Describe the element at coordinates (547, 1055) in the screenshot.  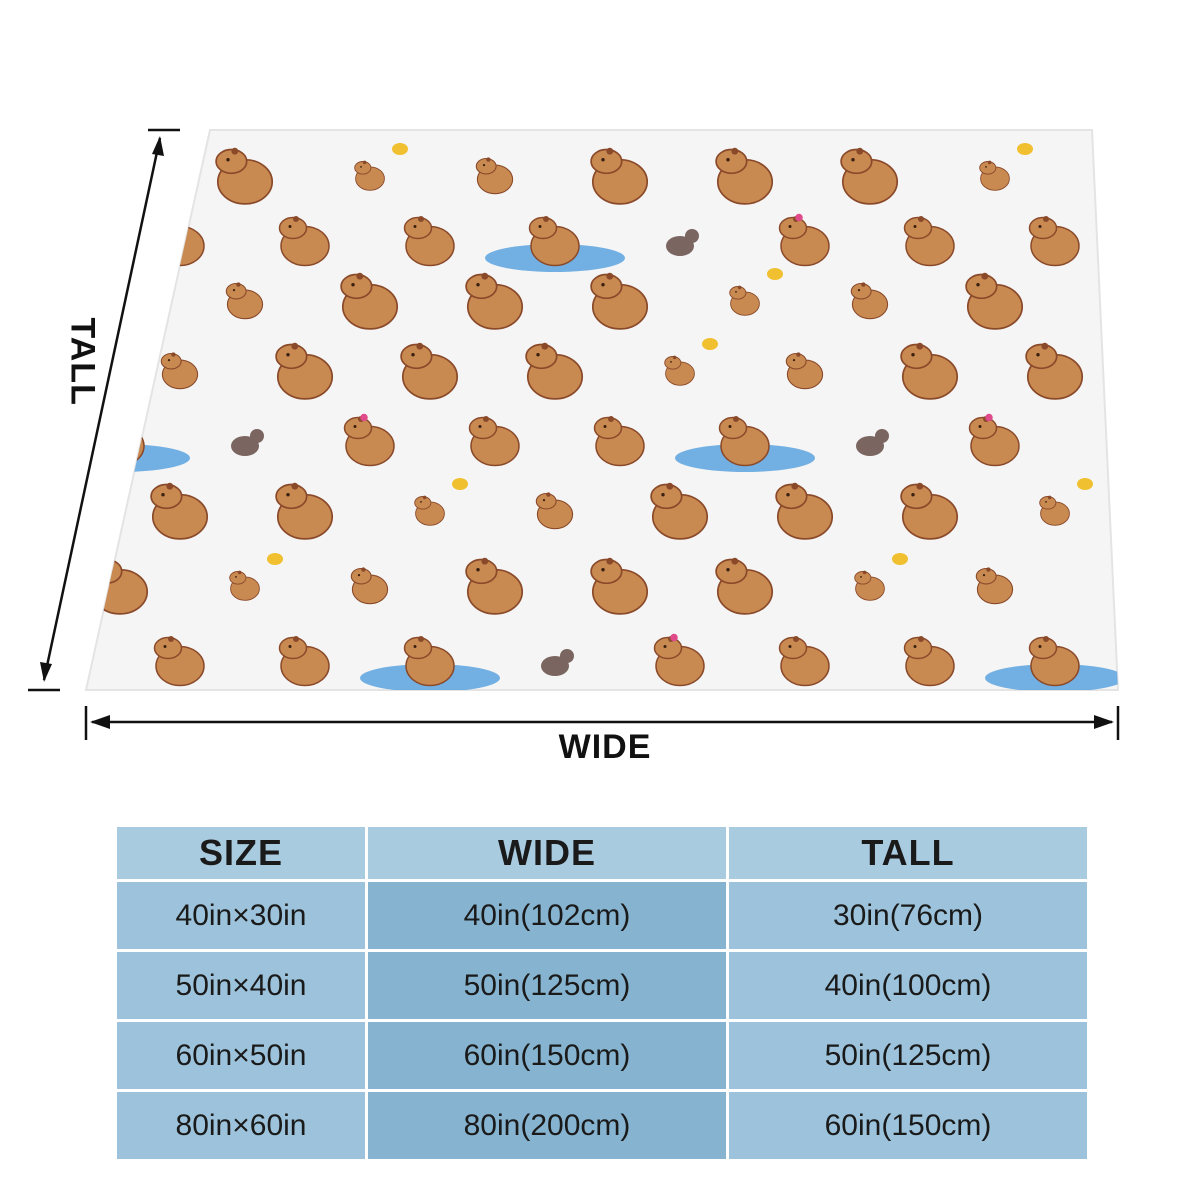
I see `wide-cell: 60in(150cm)` at that location.